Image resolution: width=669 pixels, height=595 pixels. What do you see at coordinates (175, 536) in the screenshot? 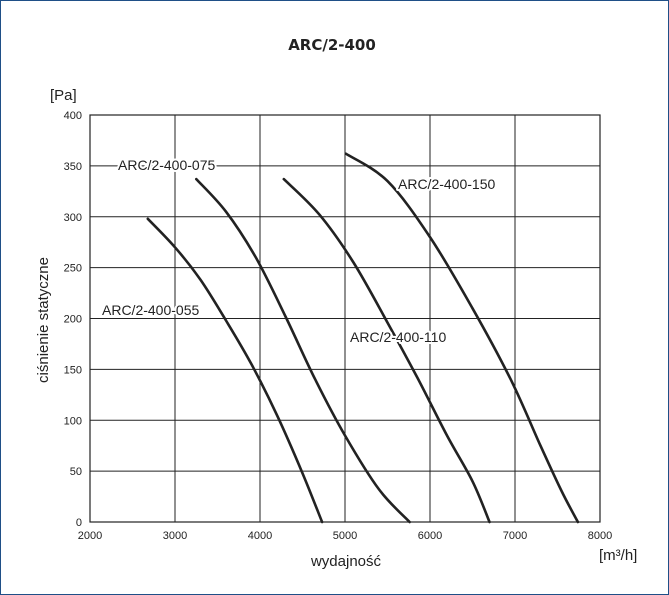
I see `x-tick-label: 3000` at bounding box center [175, 536].